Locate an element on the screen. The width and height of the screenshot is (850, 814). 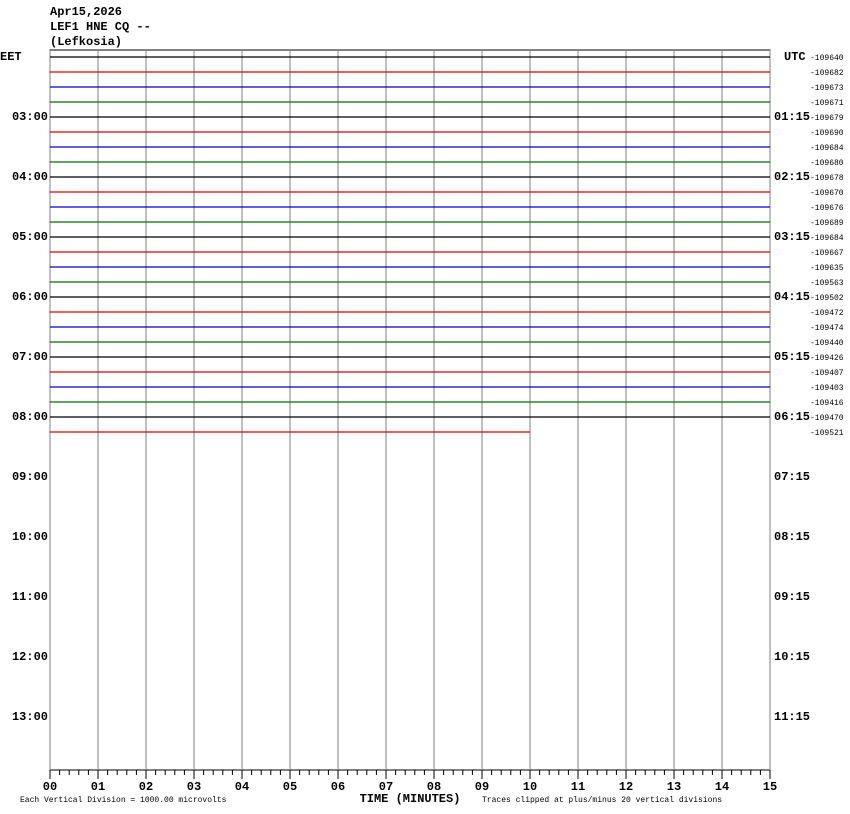
x-tick-label: 08 is located at coordinates (434, 787).